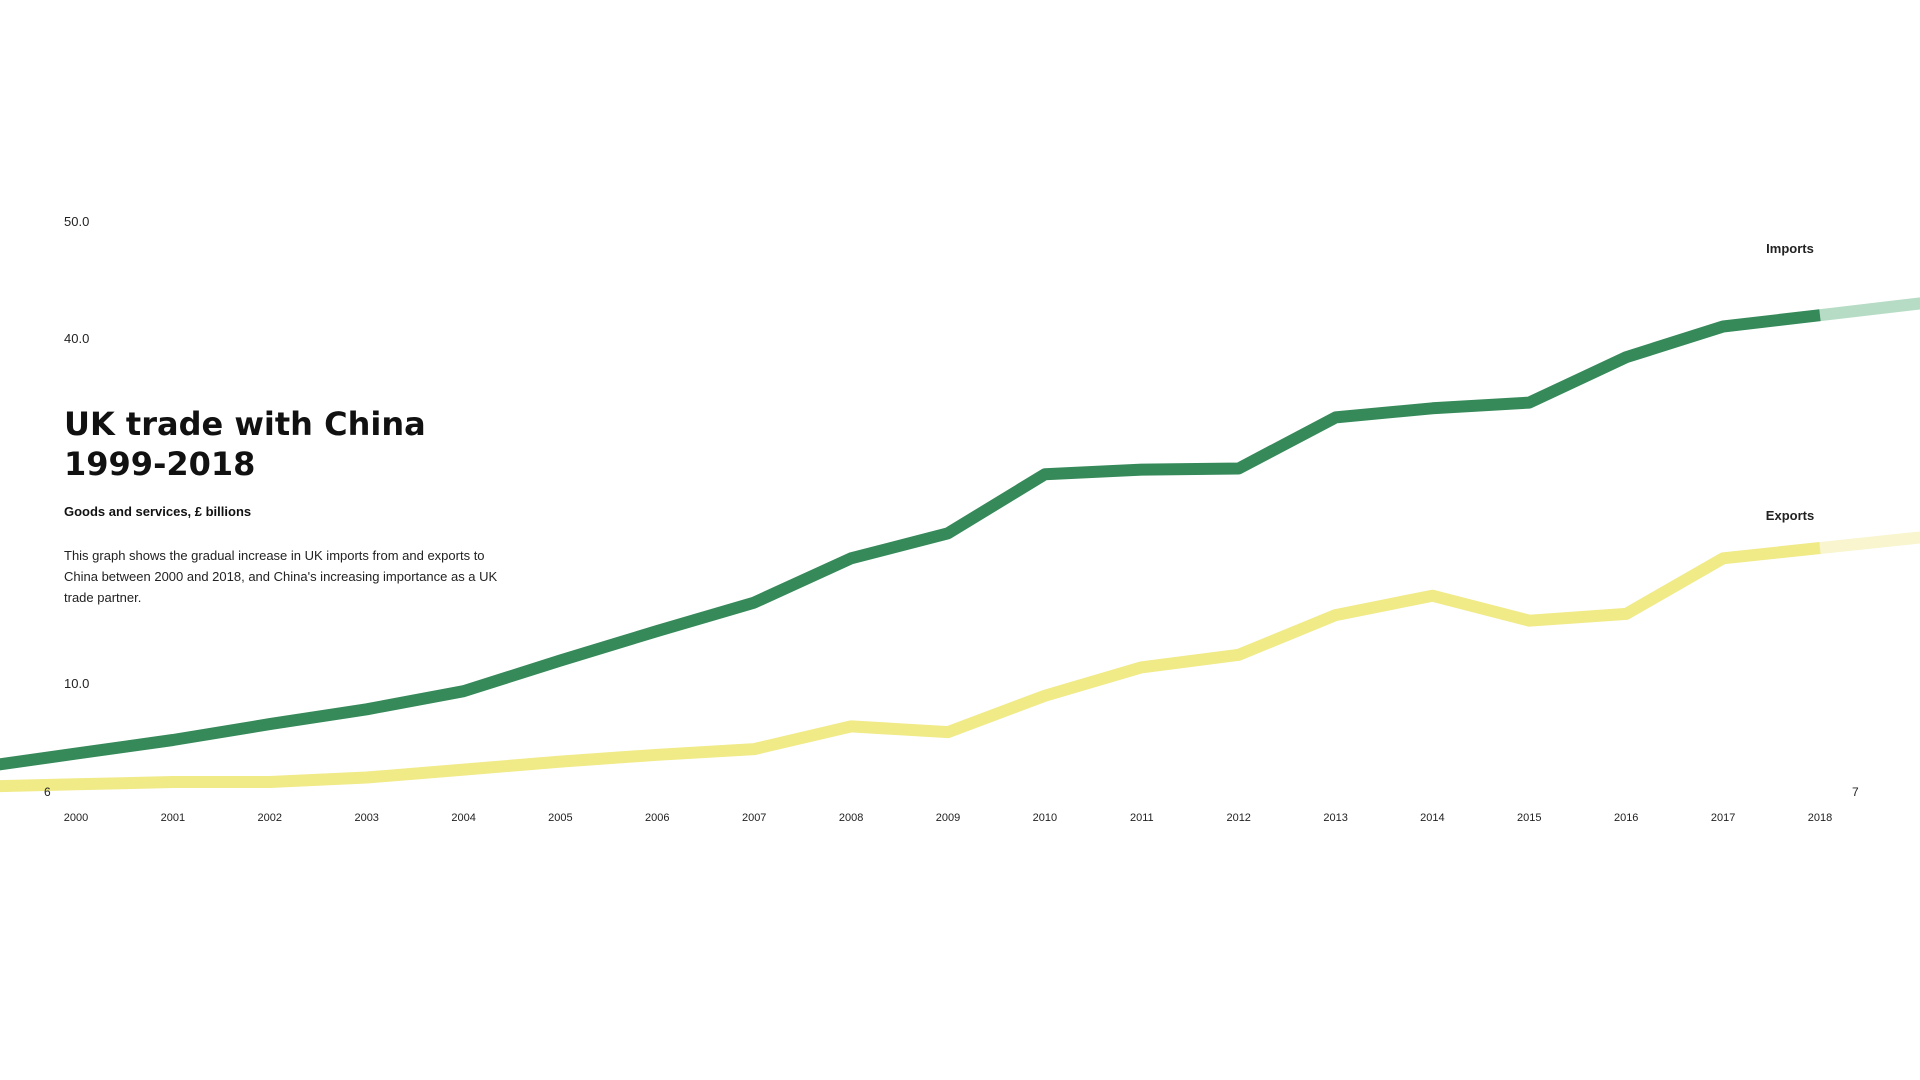 The height and width of the screenshot is (1080, 1920). What do you see at coordinates (47, 792) in the screenshot?
I see `left-page-number: 6` at bounding box center [47, 792].